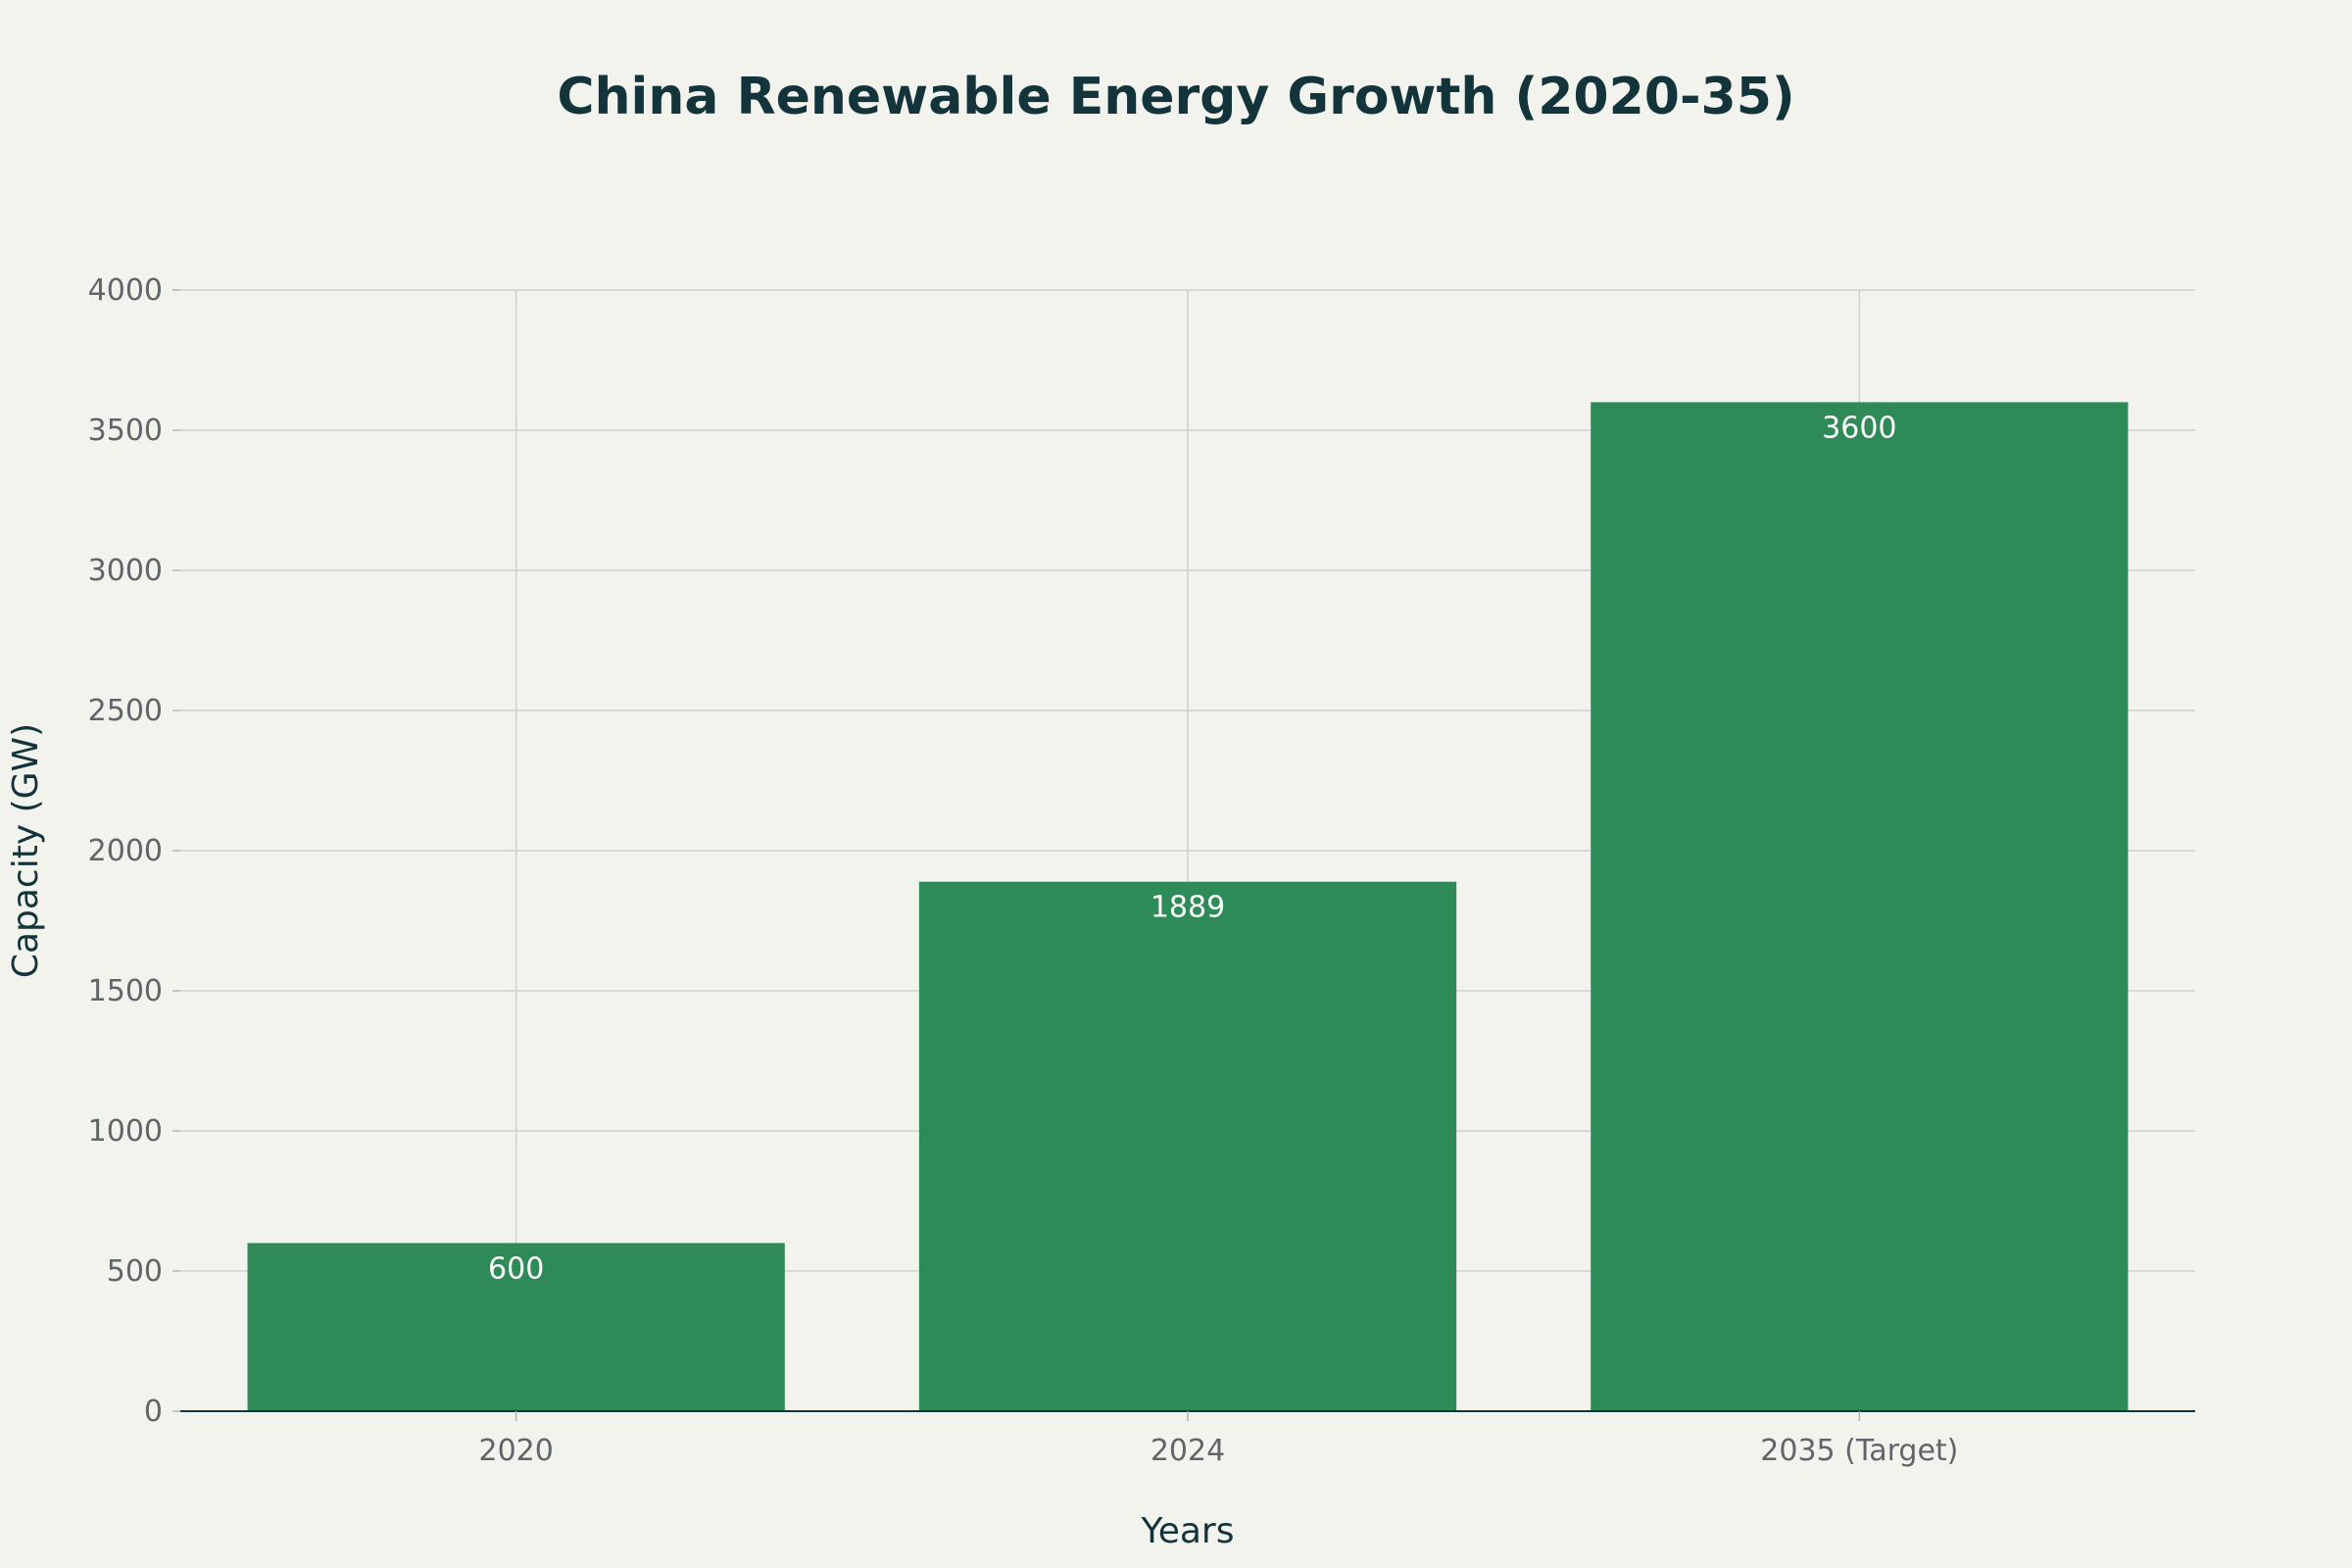  I want to click on bar-value-label: 1889, so click(1188, 908).